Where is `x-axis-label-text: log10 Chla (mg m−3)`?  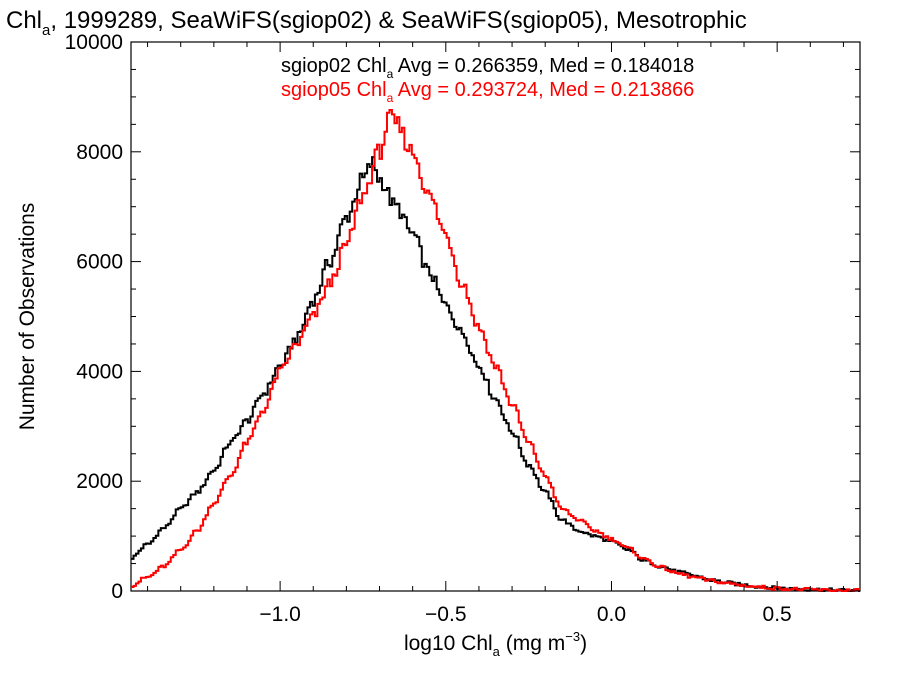
x-axis-label-text: log10 Chla (mg m−3) is located at coordinates (495, 644).